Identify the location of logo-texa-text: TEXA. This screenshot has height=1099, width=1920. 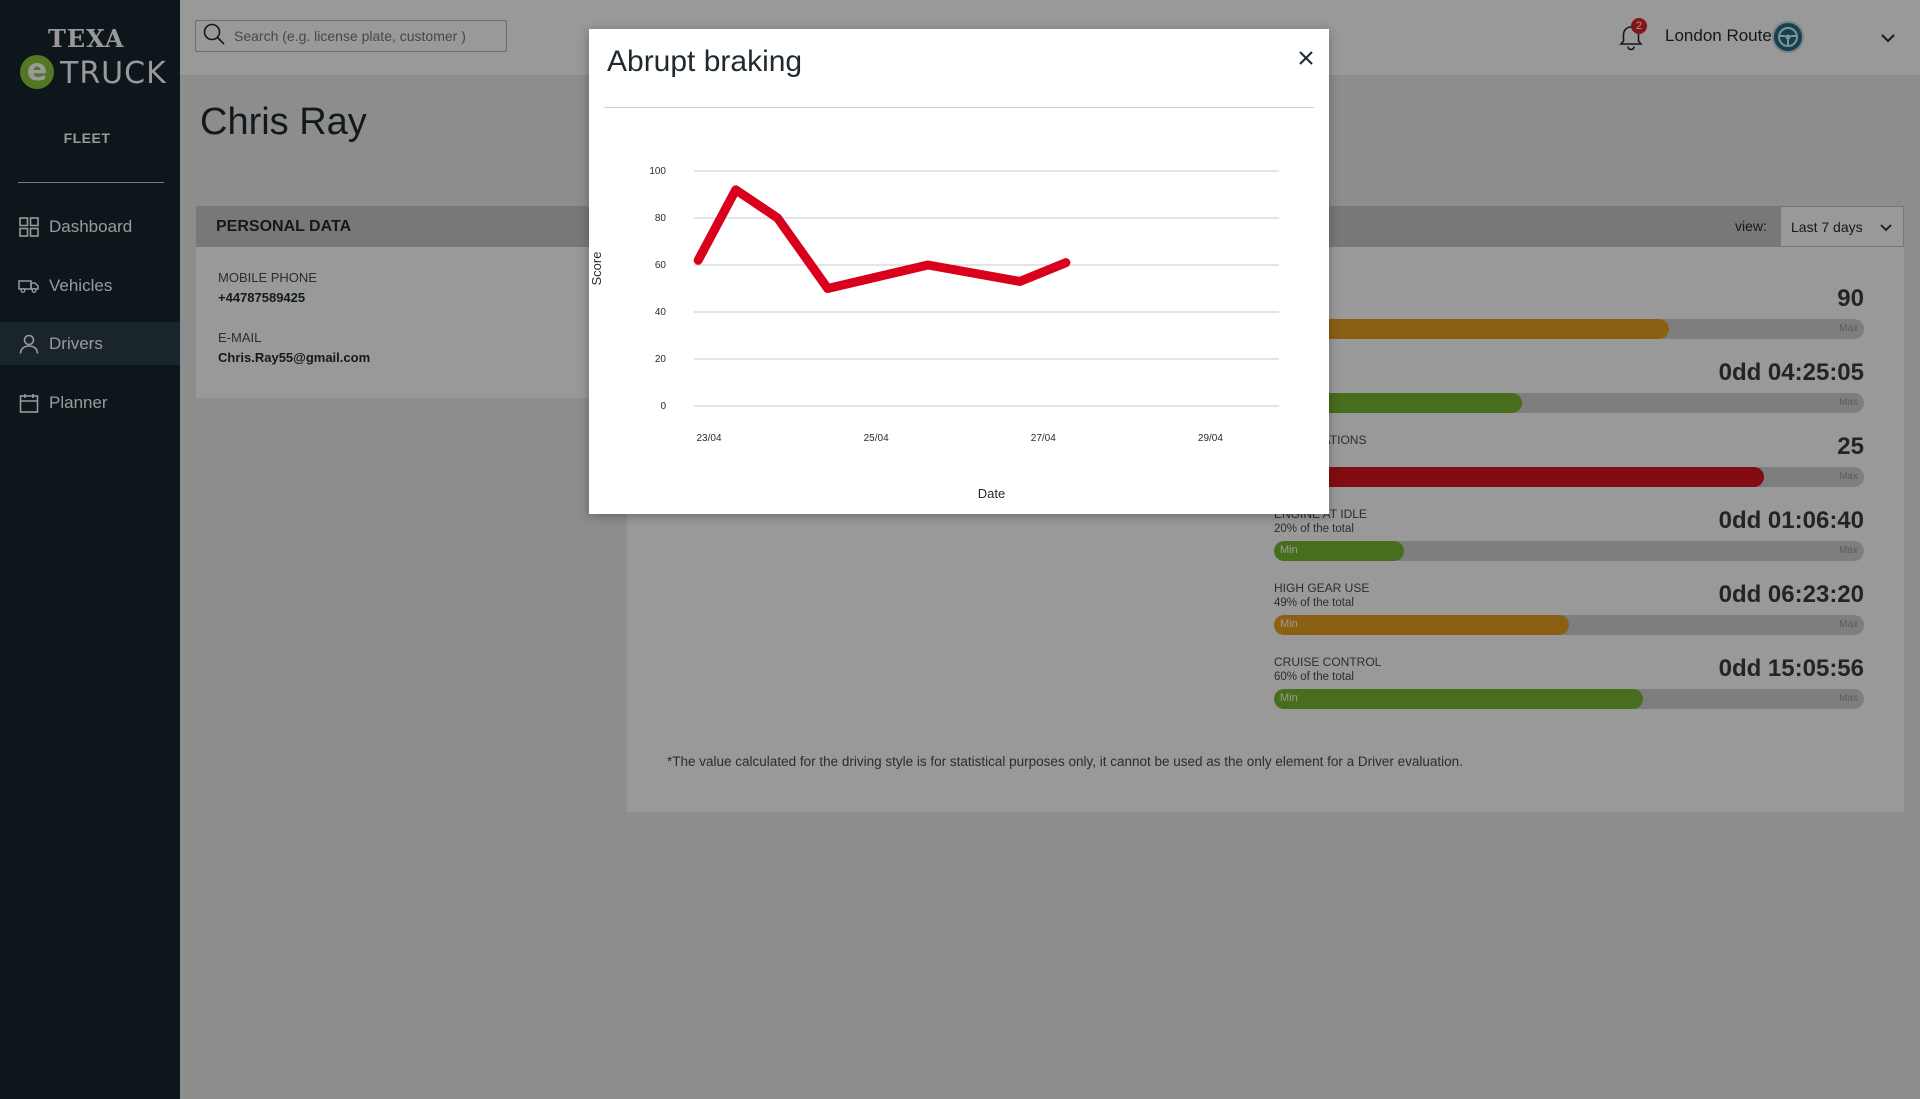
(86, 38).